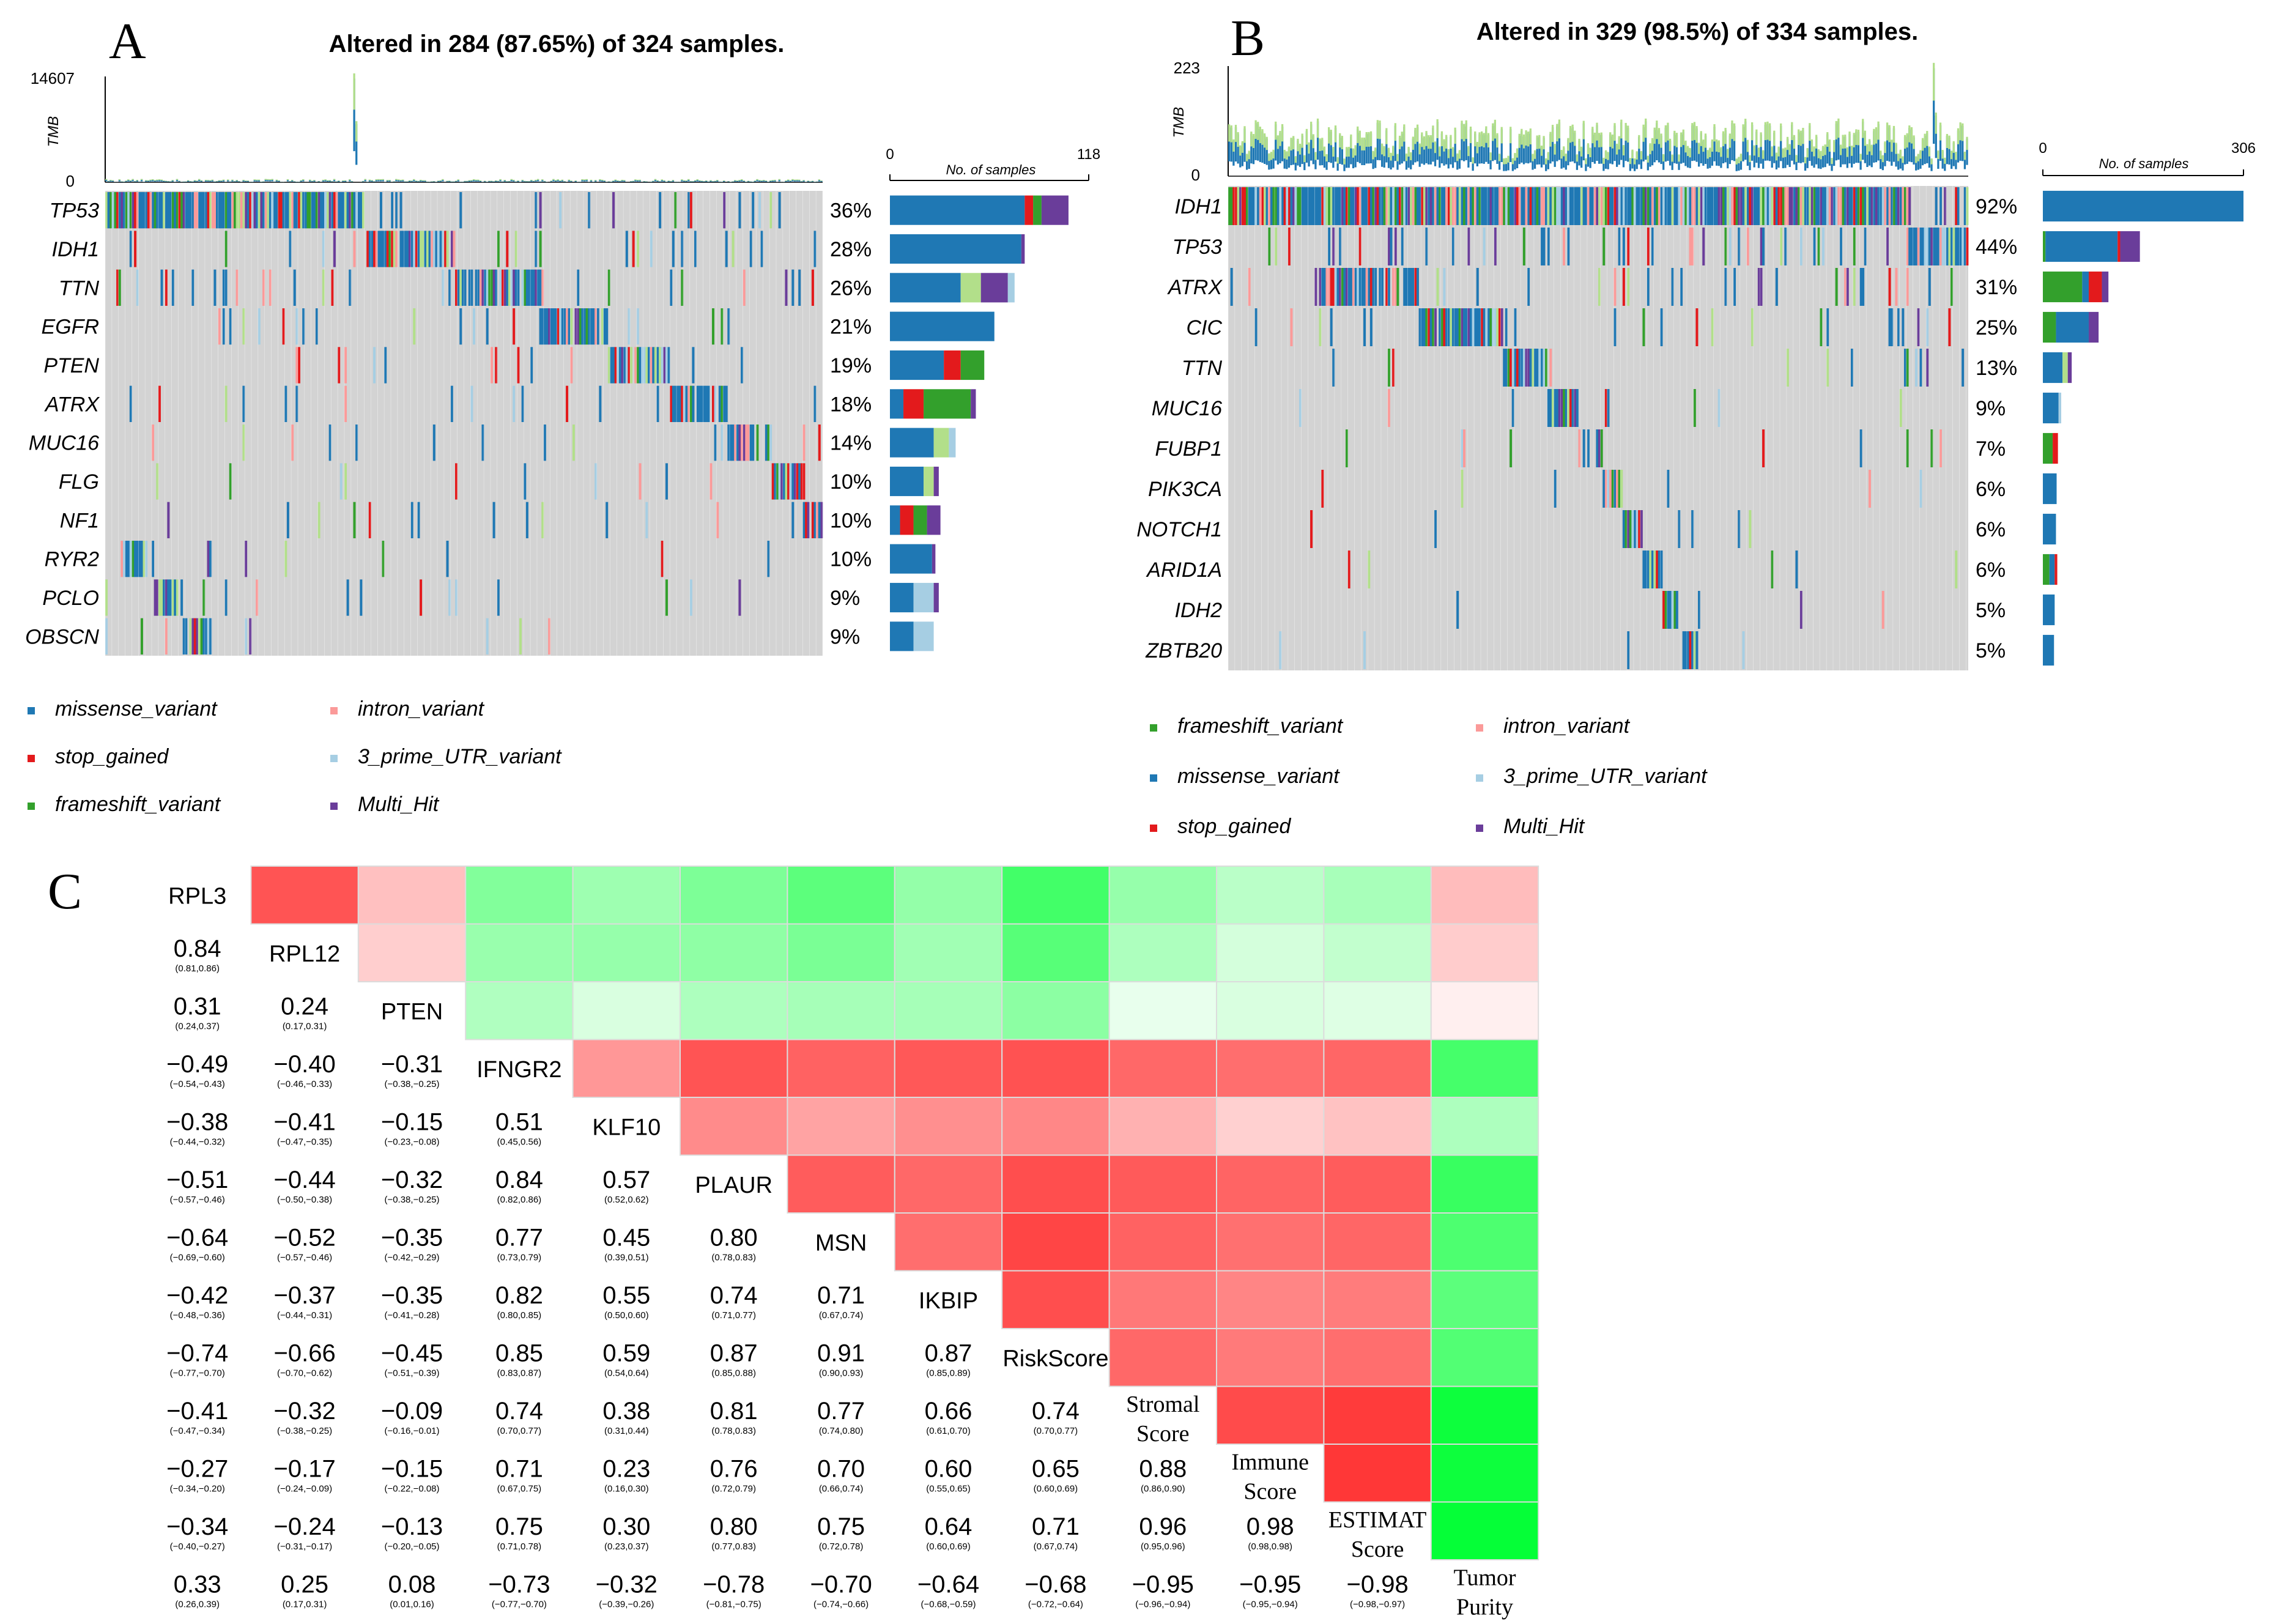  Describe the element at coordinates (1479, 778) in the screenshot. I see `b-legend-swatch` at that location.